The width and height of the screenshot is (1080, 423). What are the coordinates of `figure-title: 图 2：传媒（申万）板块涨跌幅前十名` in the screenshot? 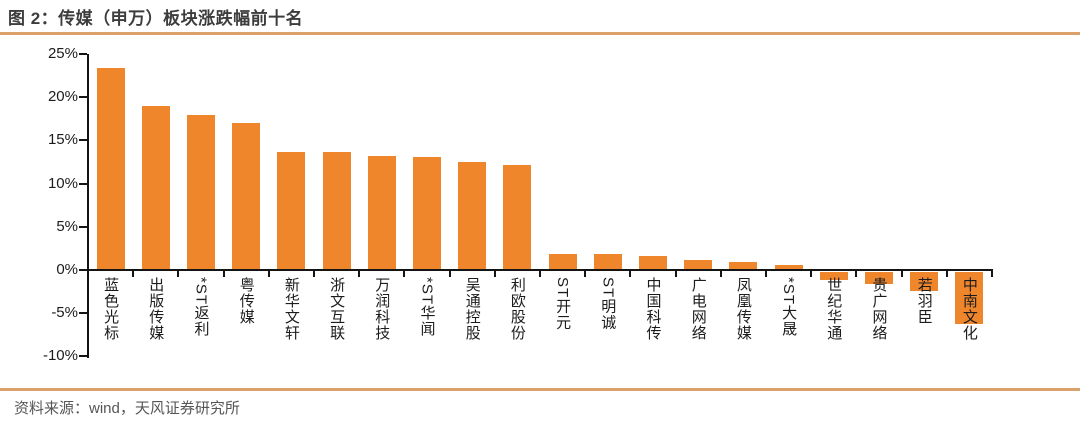 It's located at (156, 18).